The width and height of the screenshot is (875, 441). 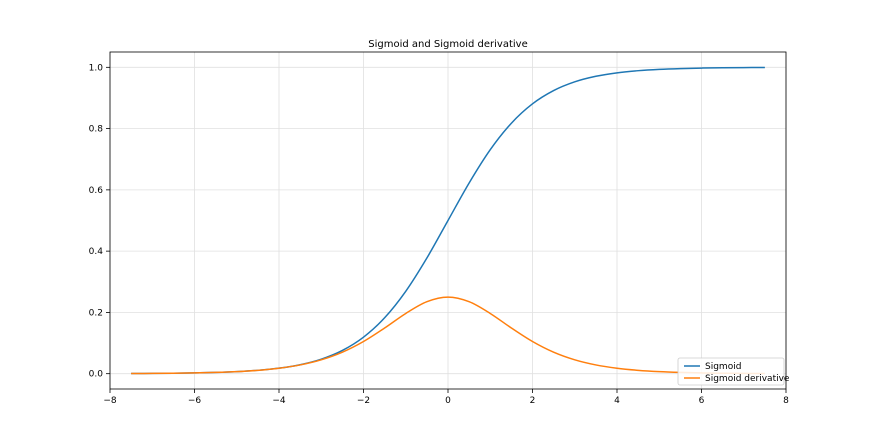 What do you see at coordinates (96, 191) in the screenshot?
I see `y-tick-label: 0.6` at bounding box center [96, 191].